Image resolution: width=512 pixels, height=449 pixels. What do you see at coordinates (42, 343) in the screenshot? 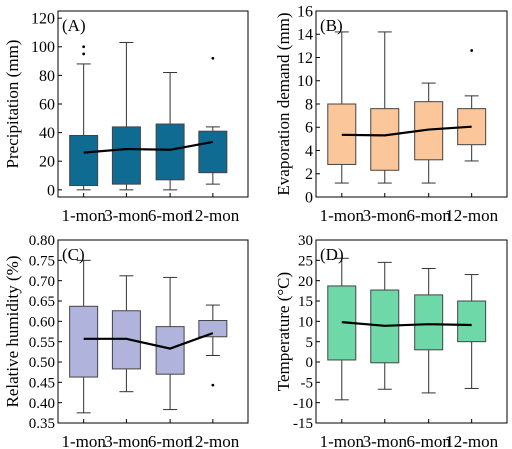
I see `y-tick-label: 0.55` at bounding box center [42, 343].